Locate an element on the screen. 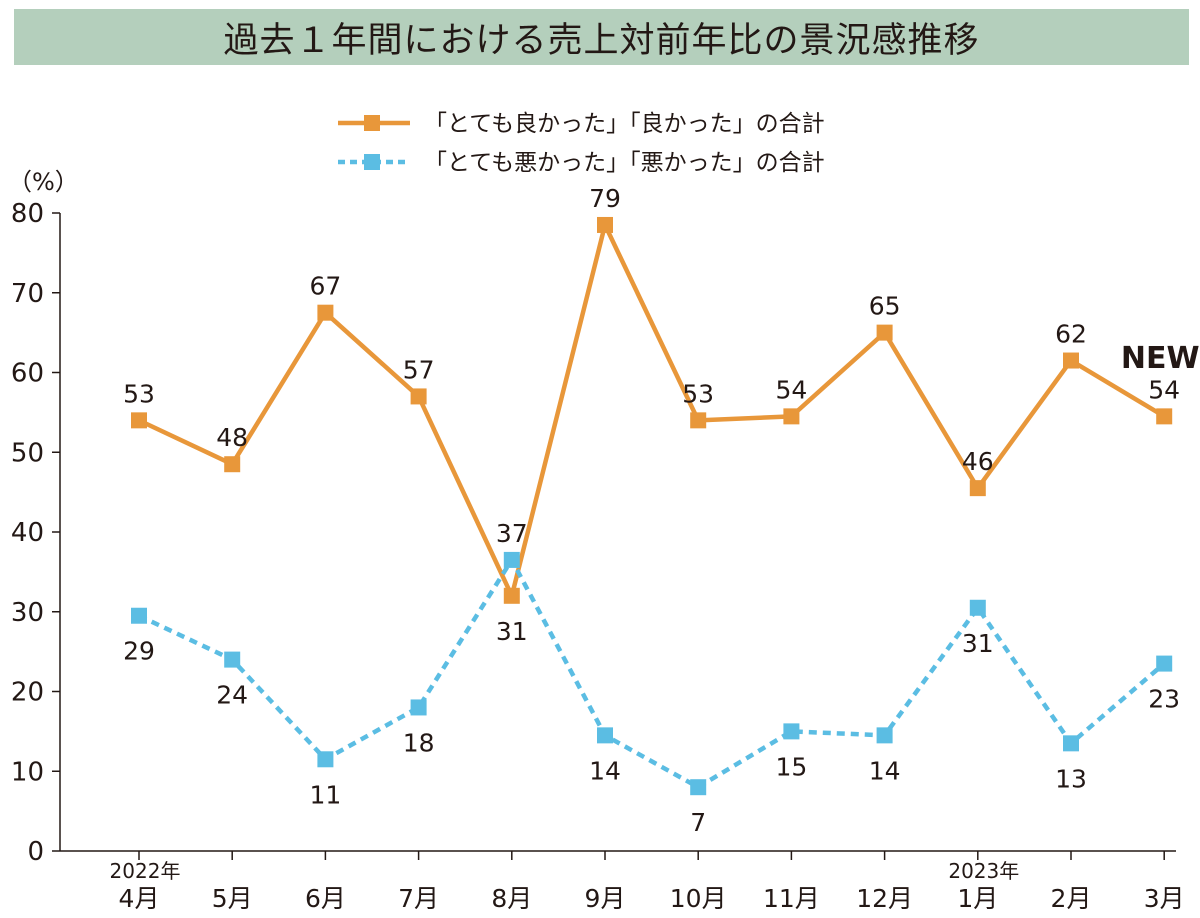  data-label-good-10: 62 is located at coordinates (1071, 334).